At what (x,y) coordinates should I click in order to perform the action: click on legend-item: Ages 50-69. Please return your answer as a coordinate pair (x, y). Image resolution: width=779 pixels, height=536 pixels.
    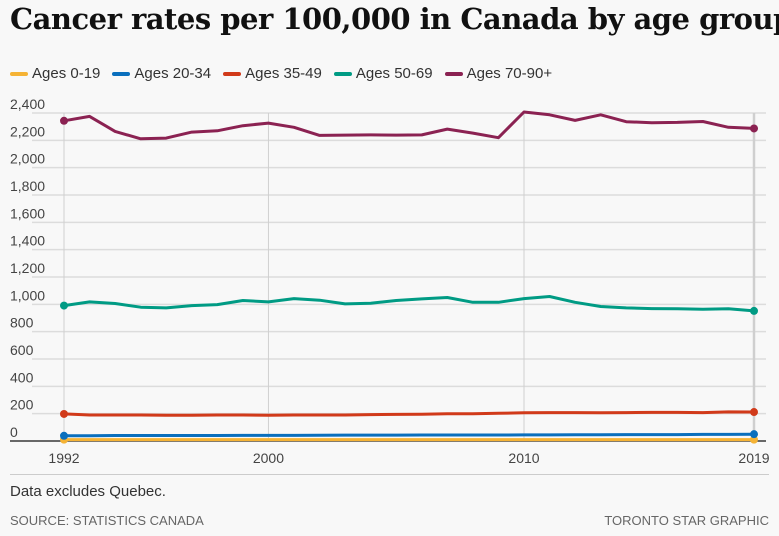
    Looking at the image, I should click on (383, 73).